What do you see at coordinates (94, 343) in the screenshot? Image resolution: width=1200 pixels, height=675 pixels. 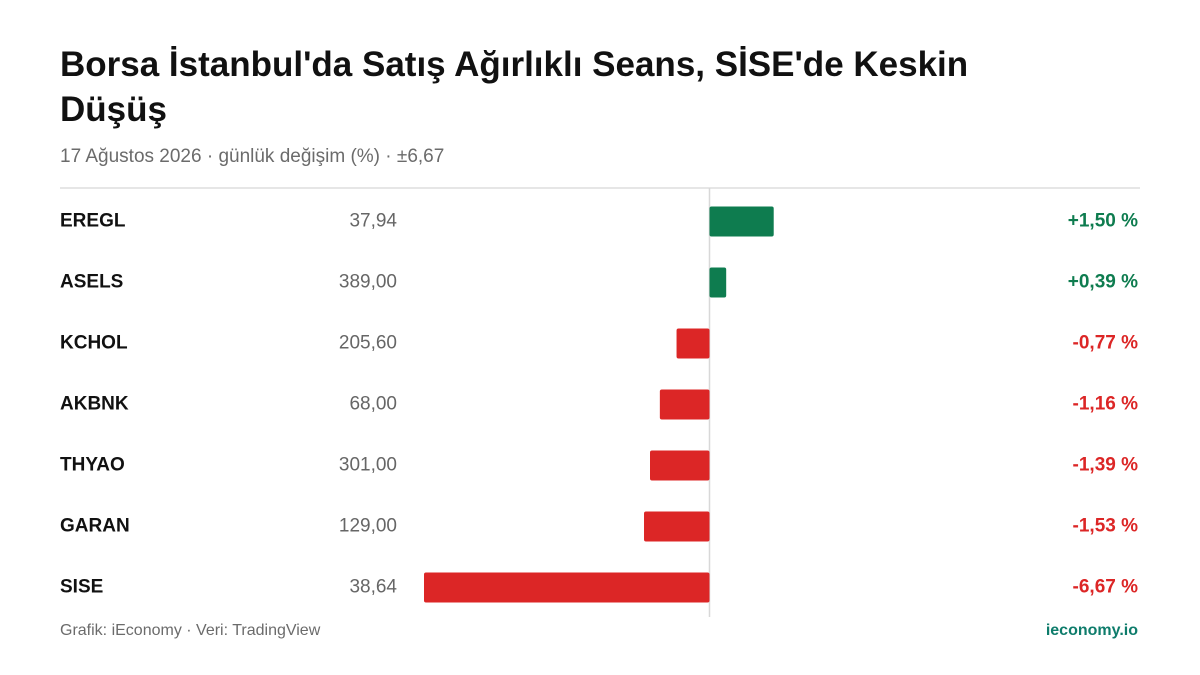 I see `ticker: KCHOL` at bounding box center [94, 343].